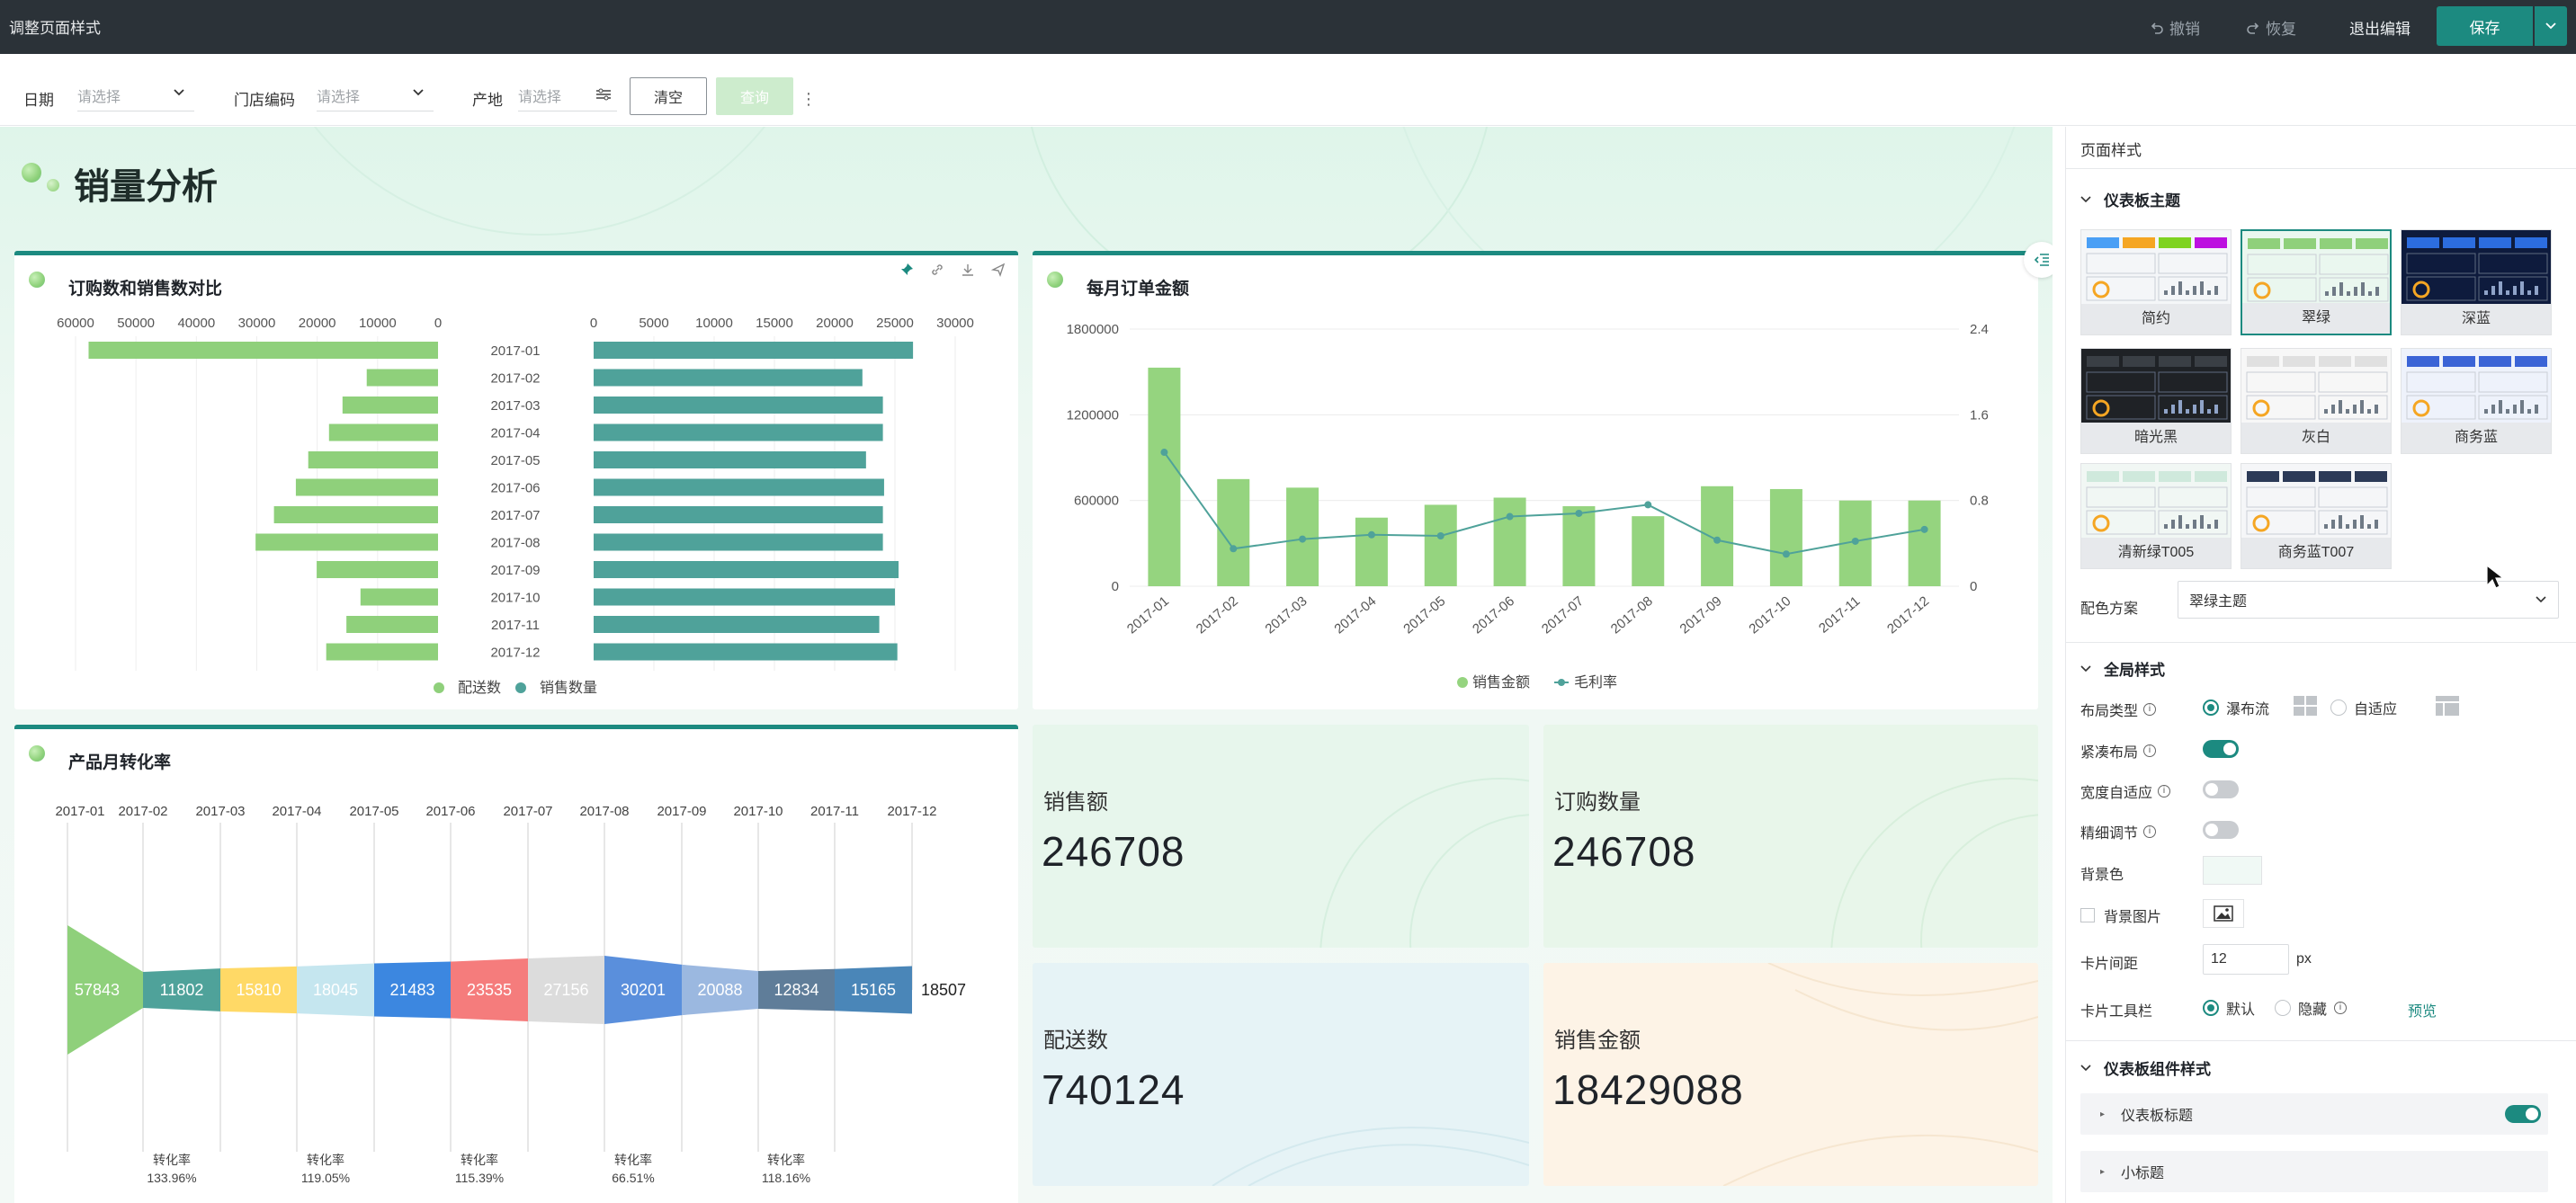  I want to click on radio-unselected-icon, so click(2338, 708).